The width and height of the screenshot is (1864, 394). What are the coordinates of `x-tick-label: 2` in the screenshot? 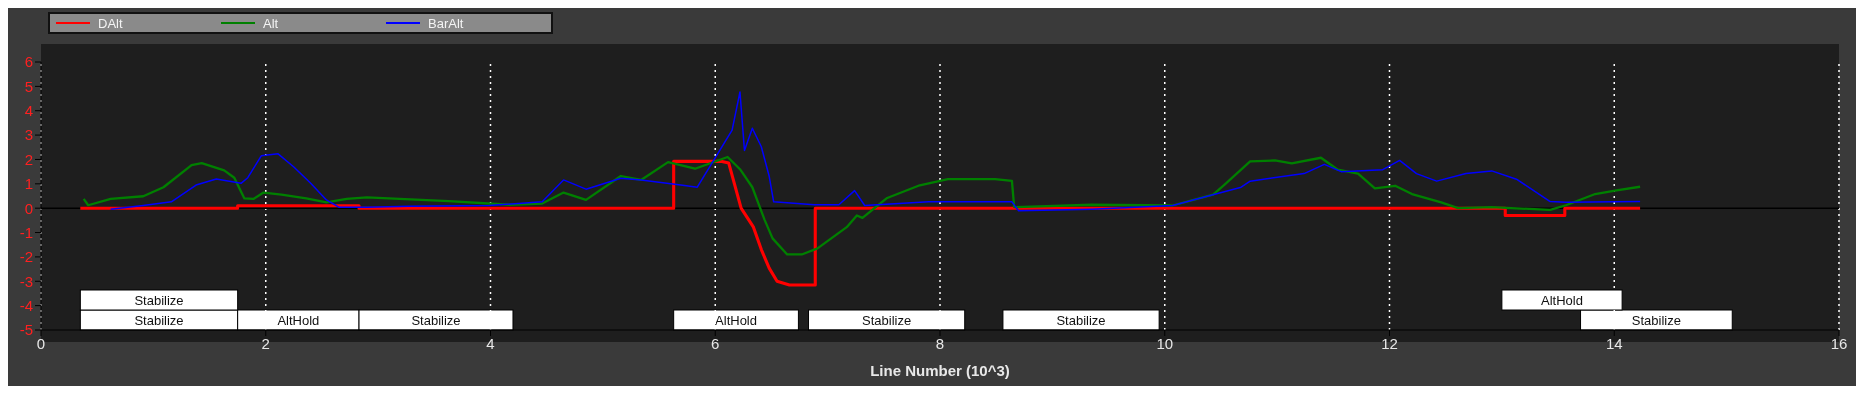 It's located at (265, 343).